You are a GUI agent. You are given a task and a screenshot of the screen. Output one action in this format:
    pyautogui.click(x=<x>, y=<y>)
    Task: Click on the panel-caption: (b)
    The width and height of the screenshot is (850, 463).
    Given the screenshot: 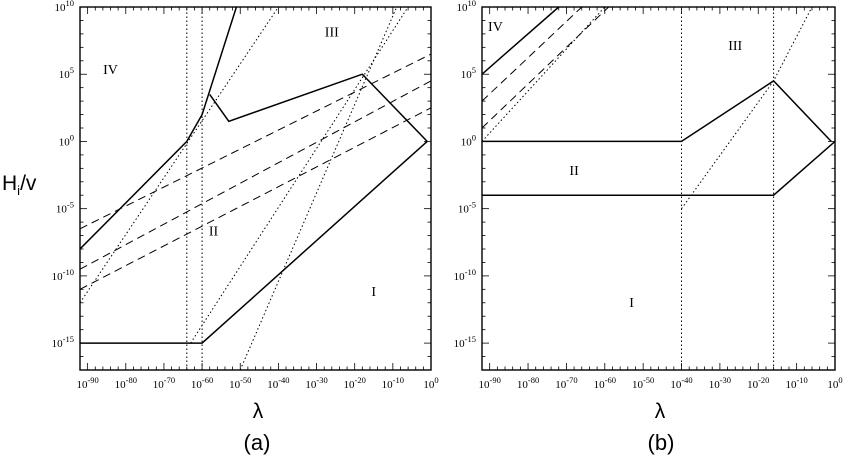 What is the action you would take?
    pyautogui.click(x=661, y=442)
    